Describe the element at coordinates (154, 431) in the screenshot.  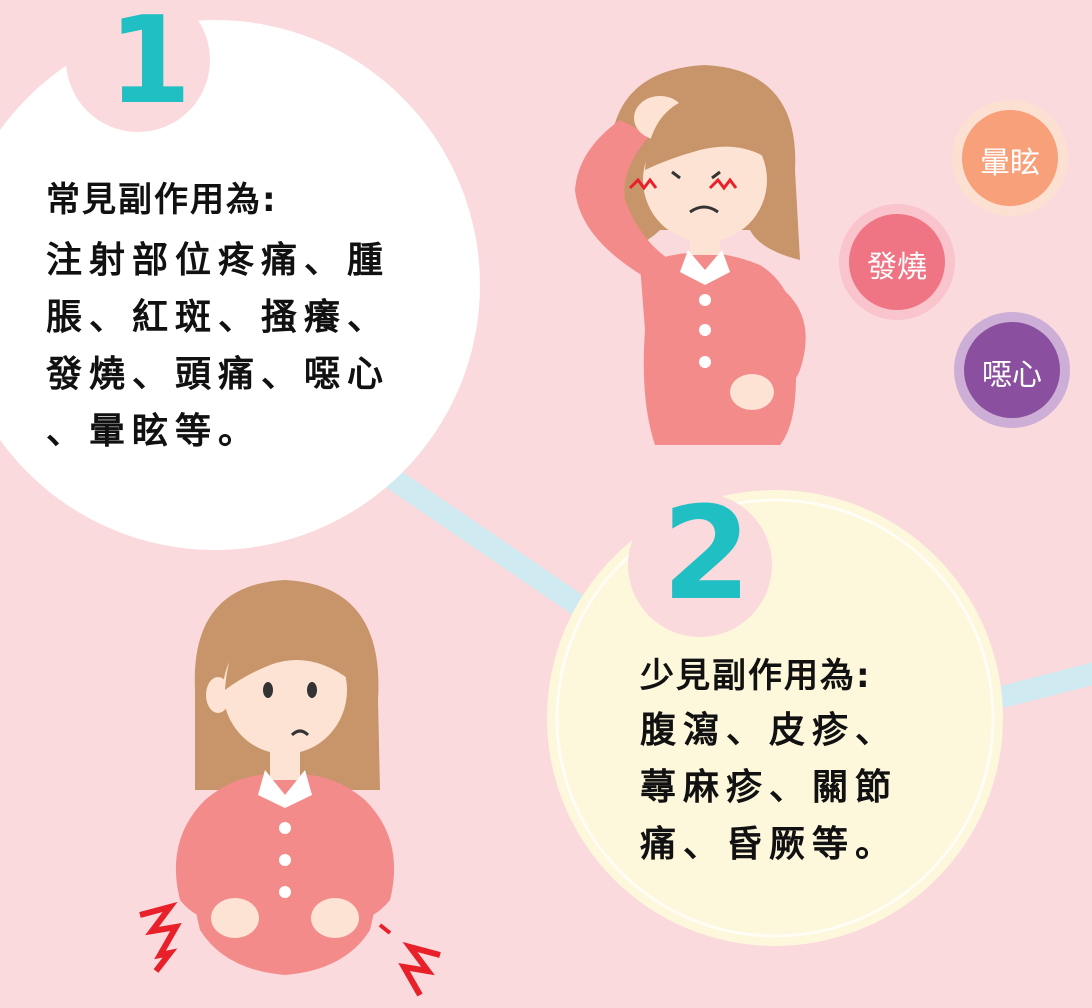
I see `section1-line: 、暈眩等。` at that location.